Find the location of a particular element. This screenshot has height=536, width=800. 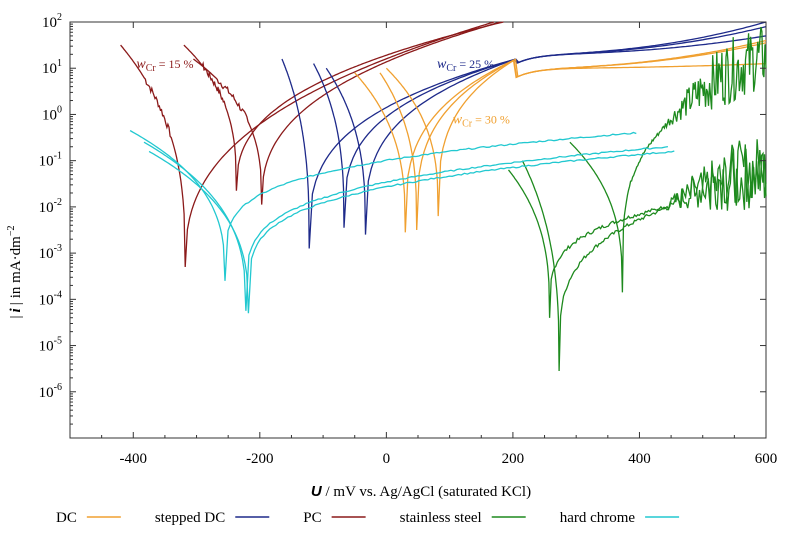

x-tick-label: -400 is located at coordinates (134, 459).